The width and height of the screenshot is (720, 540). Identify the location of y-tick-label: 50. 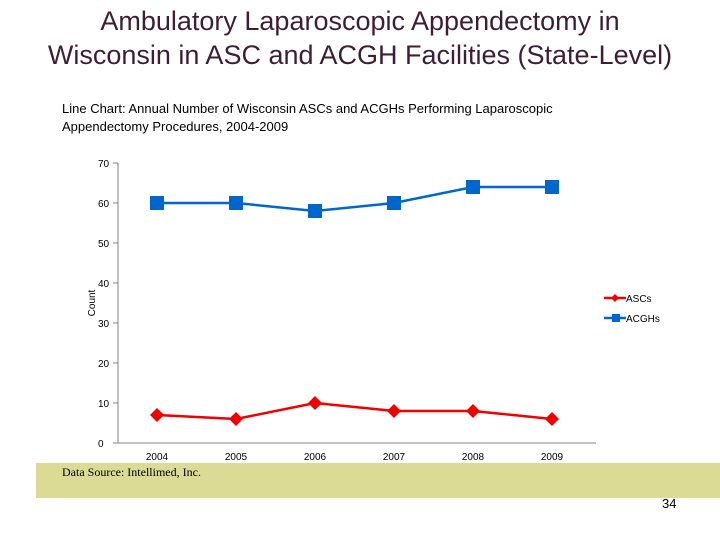
(104, 244).